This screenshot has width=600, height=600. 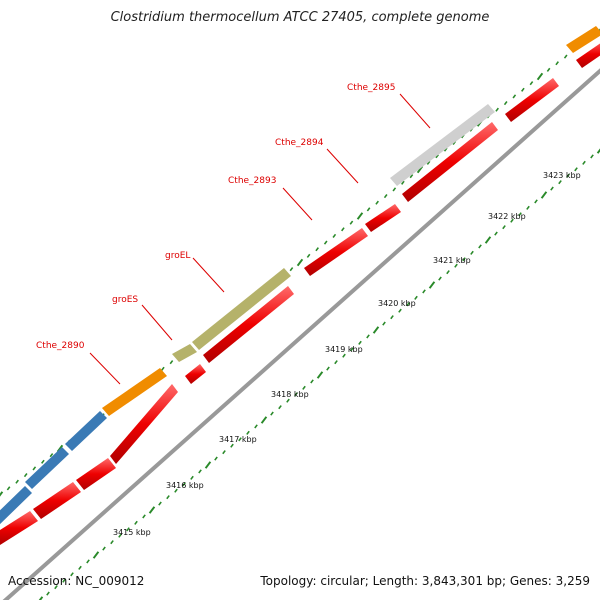 I want to click on feature-orange-right, so click(x=583, y=39).